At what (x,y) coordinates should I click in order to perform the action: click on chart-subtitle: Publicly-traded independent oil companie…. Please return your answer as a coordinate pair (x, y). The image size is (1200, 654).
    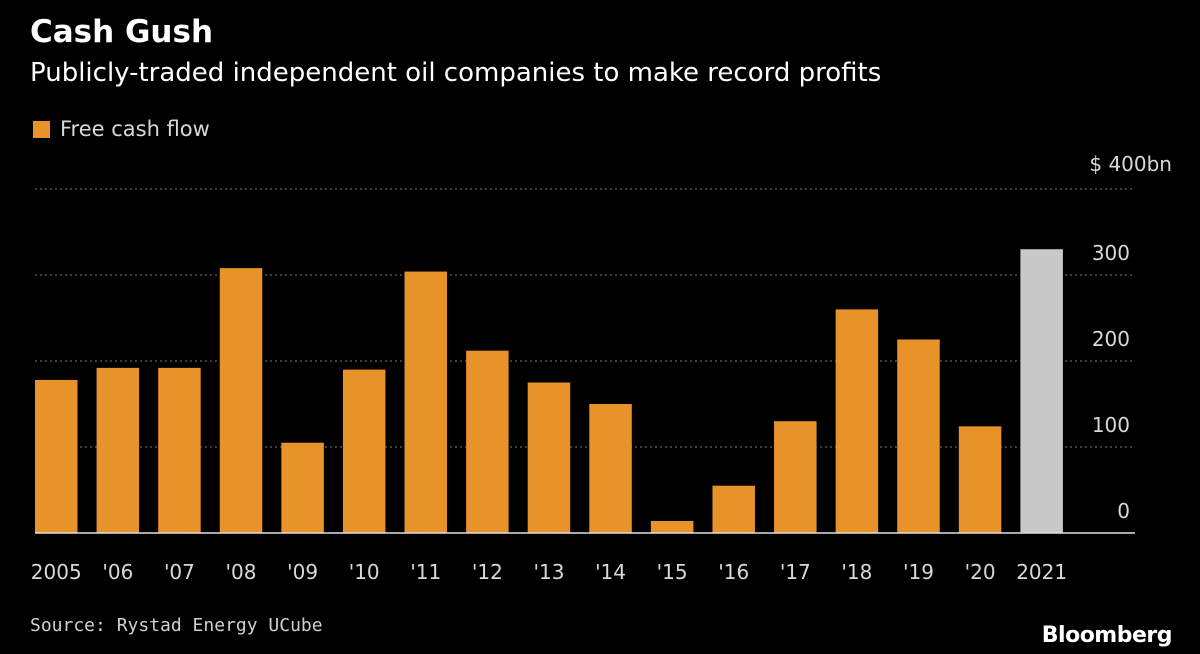
    Looking at the image, I should click on (456, 73).